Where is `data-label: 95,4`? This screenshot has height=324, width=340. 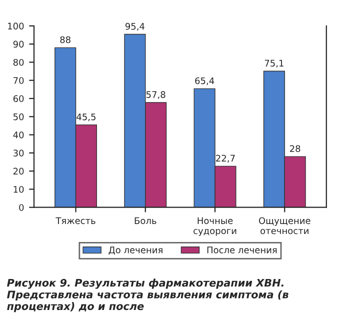
data-label: 95,4 is located at coordinates (134, 26).